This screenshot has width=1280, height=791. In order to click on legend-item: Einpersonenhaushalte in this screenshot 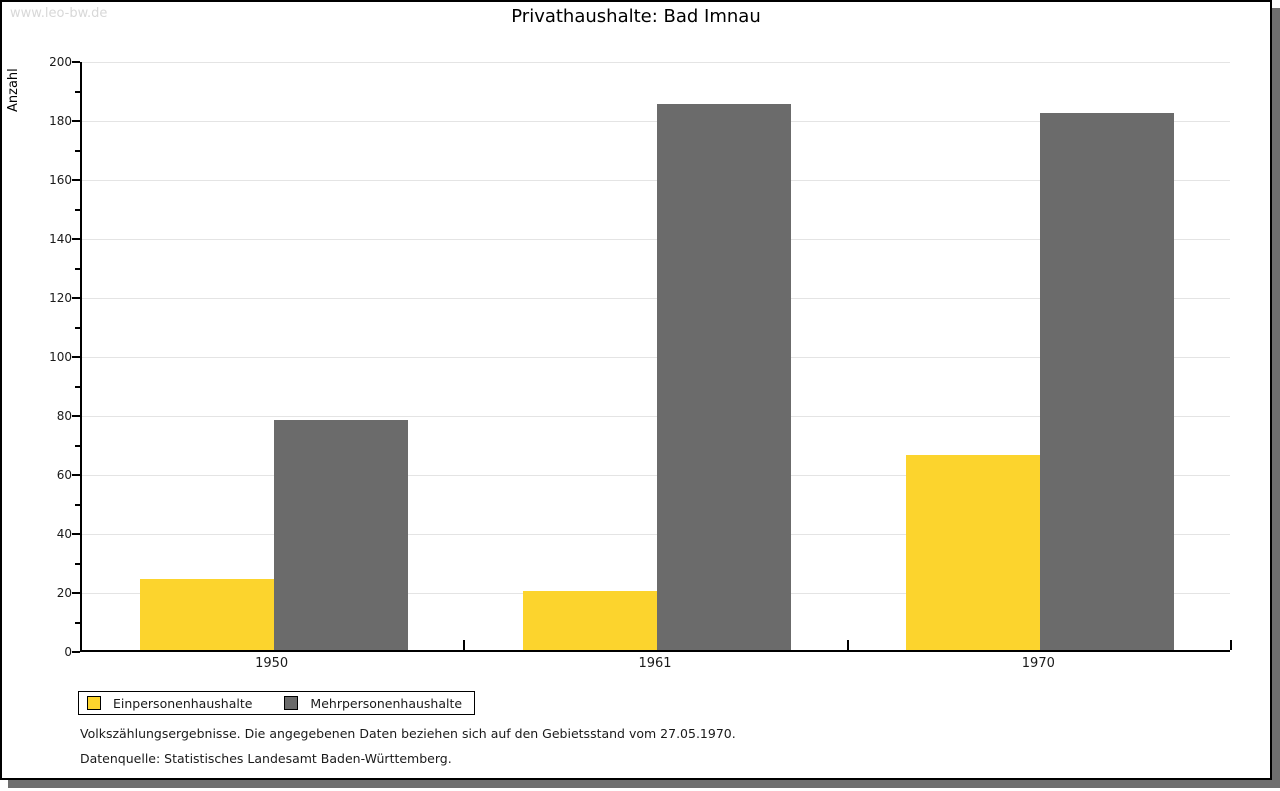, I will do `click(169, 703)`.